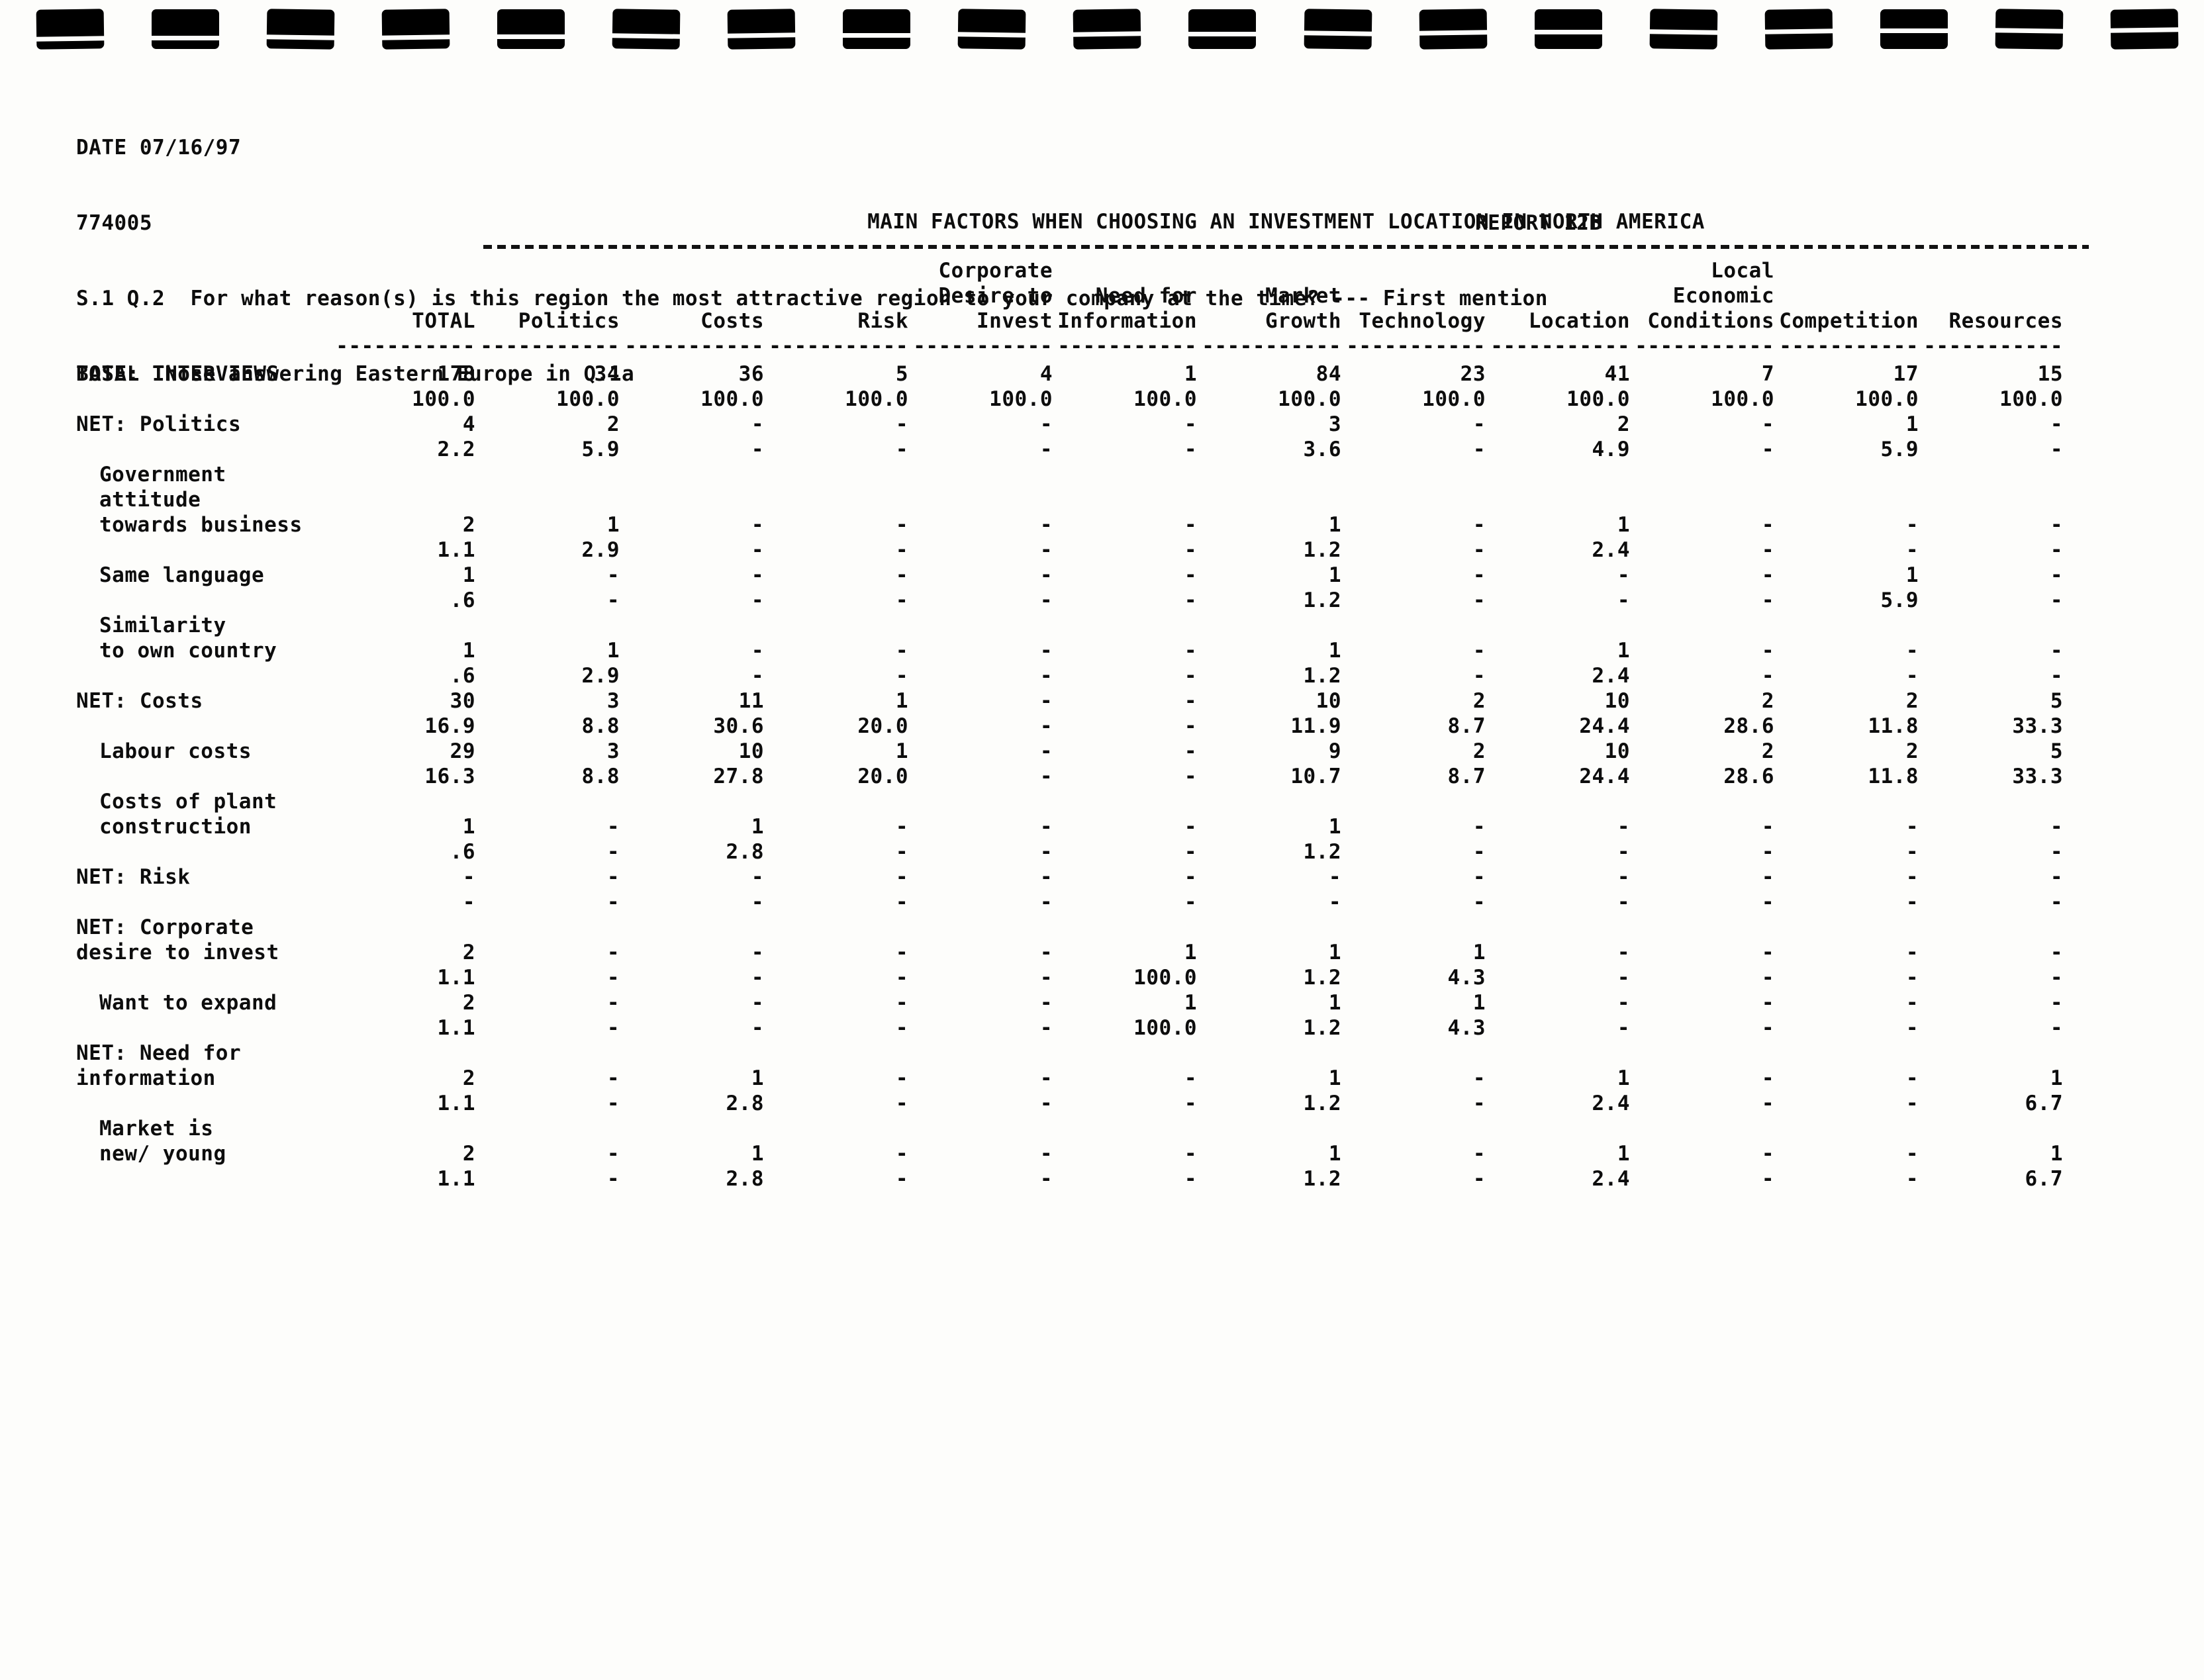 The width and height of the screenshot is (2204, 1680). I want to click on row-label-cell: Market is new/ young, so click(203, 1153).